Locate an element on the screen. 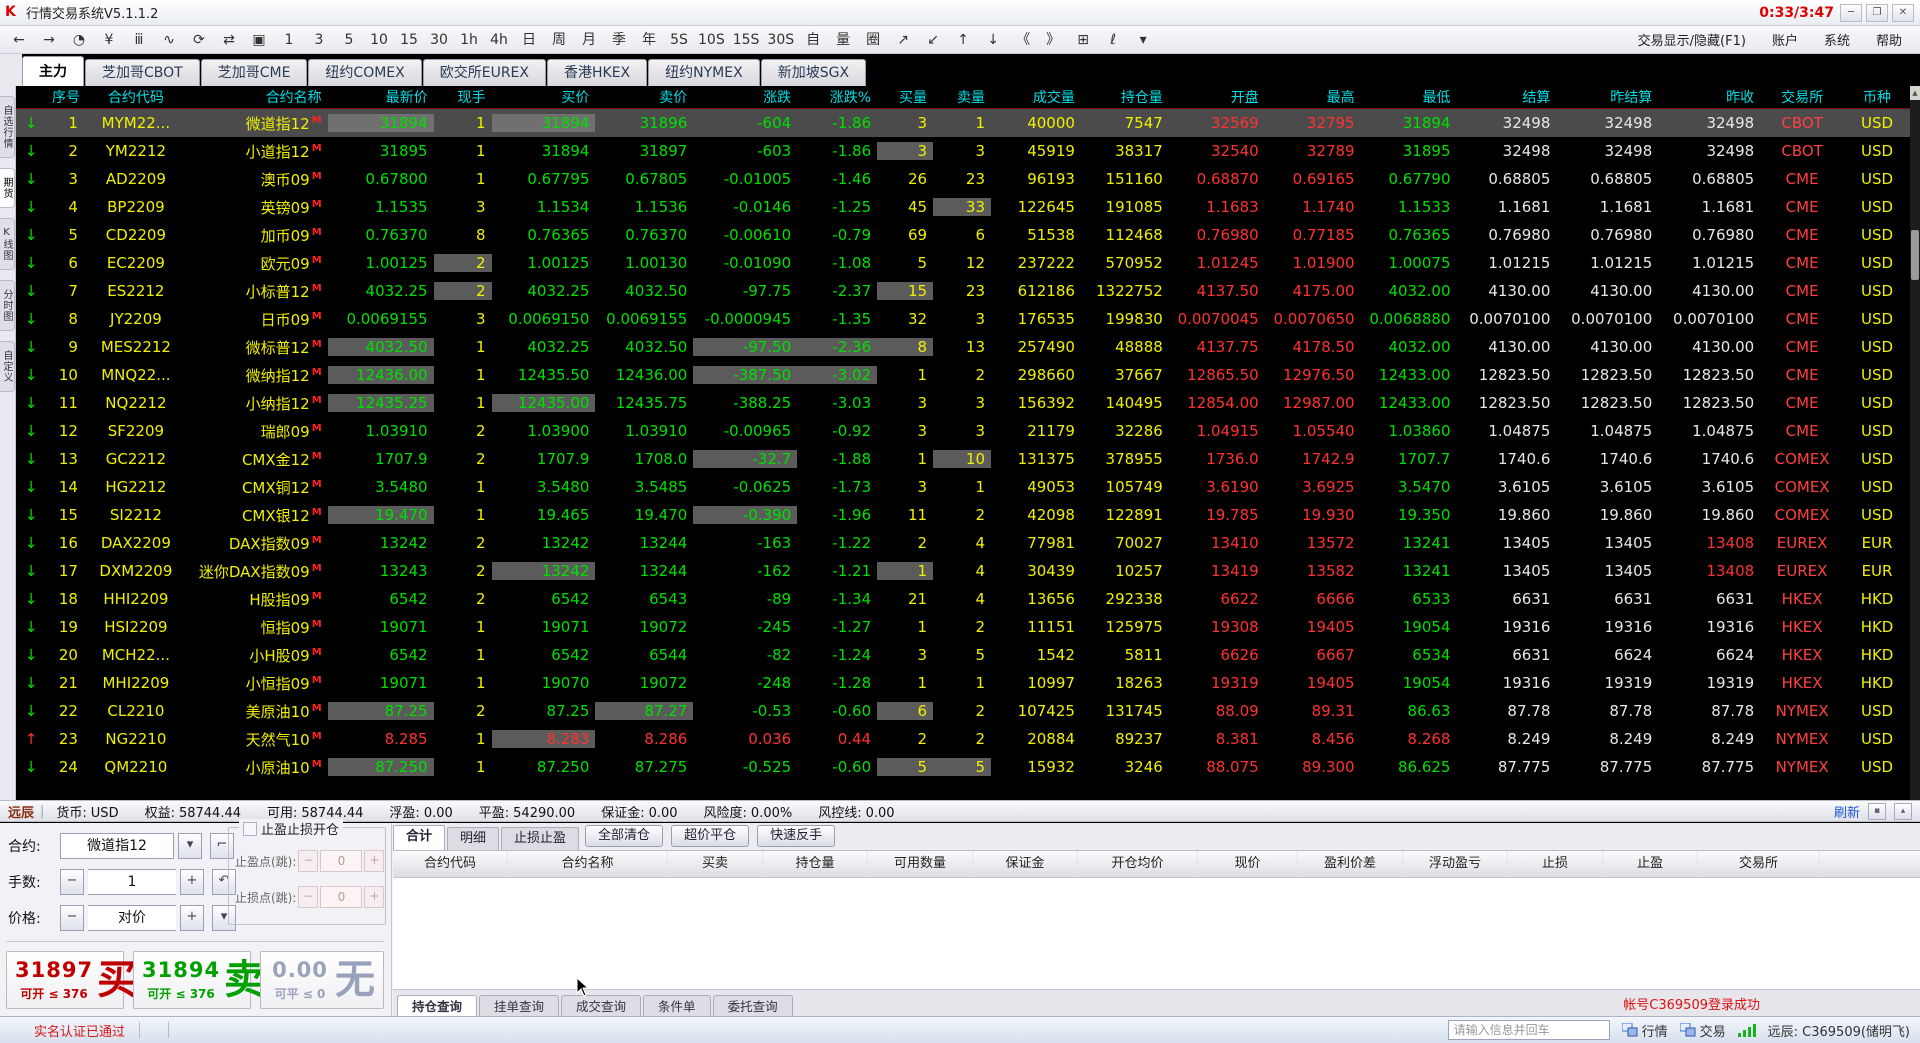  toolbar-zoom-in-button: ↗ is located at coordinates (903, 39).